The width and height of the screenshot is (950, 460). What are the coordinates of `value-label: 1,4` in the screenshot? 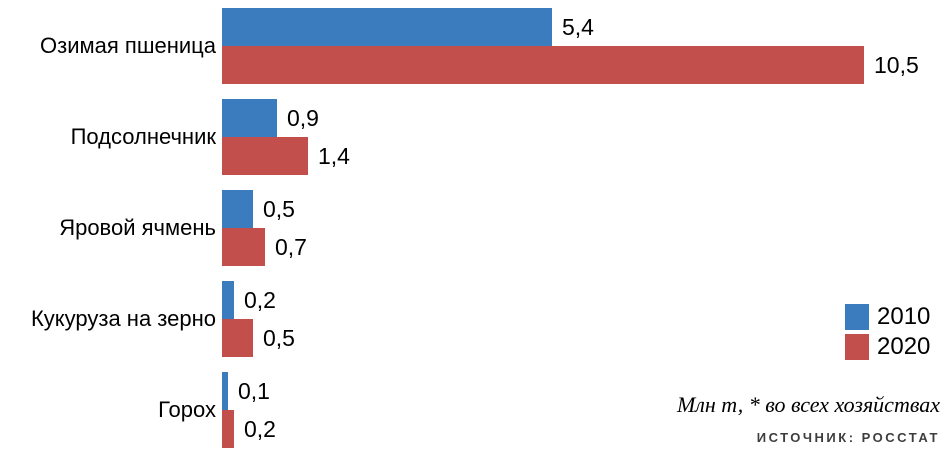 It's located at (334, 155).